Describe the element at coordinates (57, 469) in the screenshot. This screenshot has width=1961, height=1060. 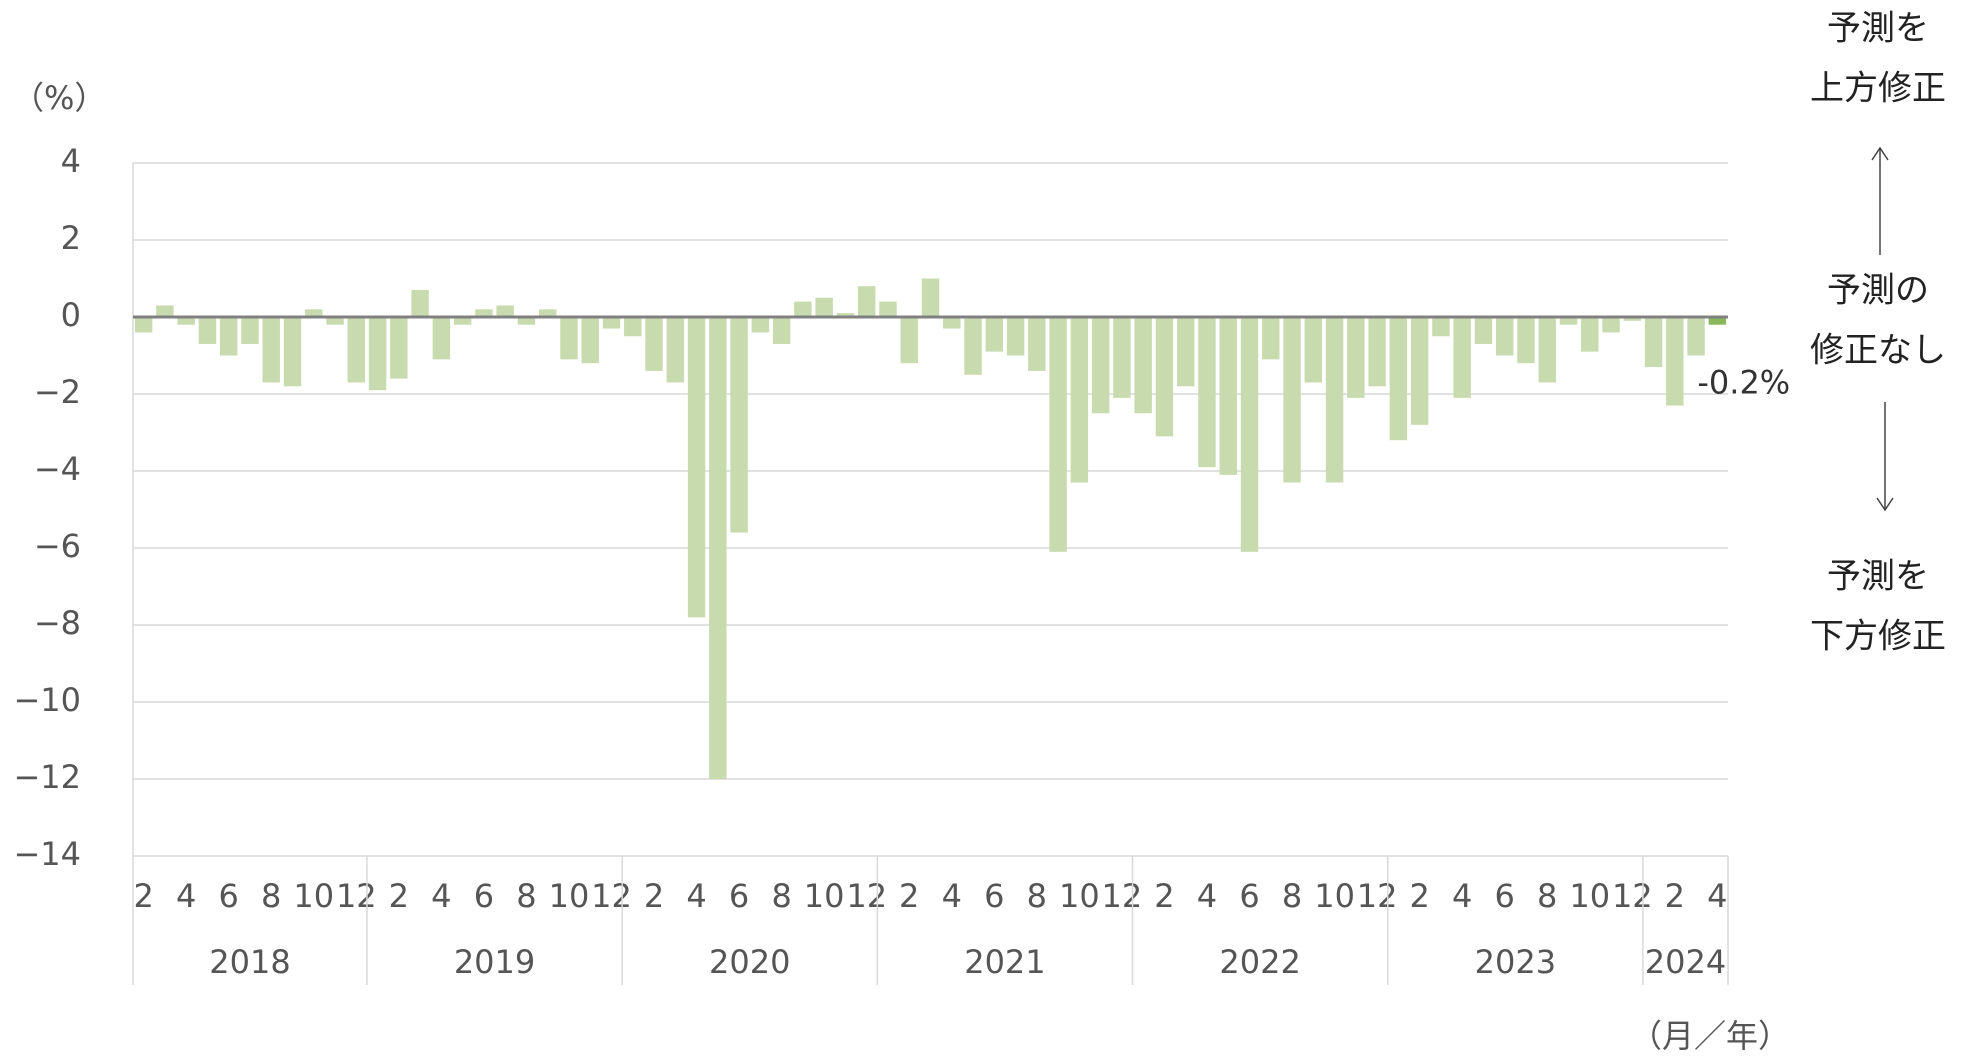
I see `y-tick-label: −4` at that location.